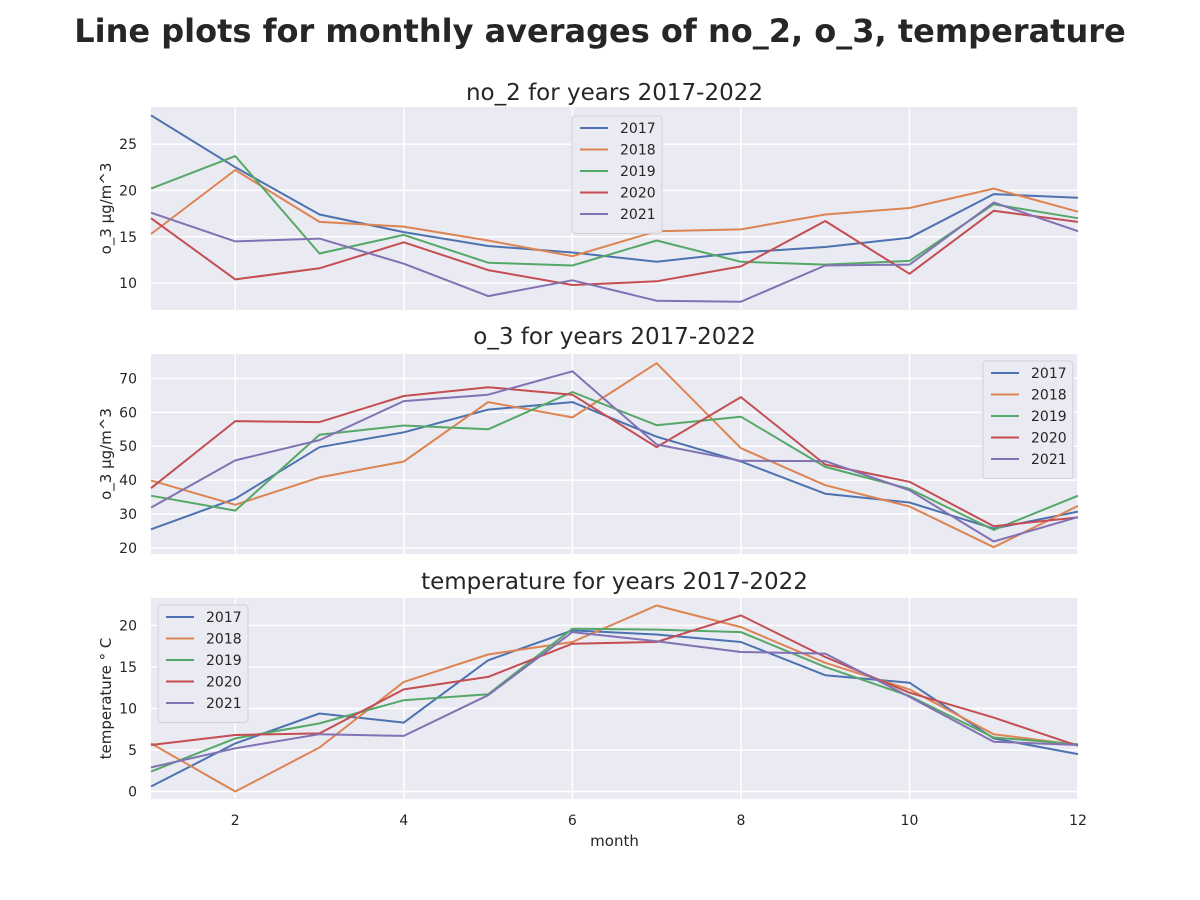 Image resolution: width=1200 pixels, height=900 pixels. What do you see at coordinates (403, 821) in the screenshot?
I see `x-tick-label: 4` at bounding box center [403, 821].